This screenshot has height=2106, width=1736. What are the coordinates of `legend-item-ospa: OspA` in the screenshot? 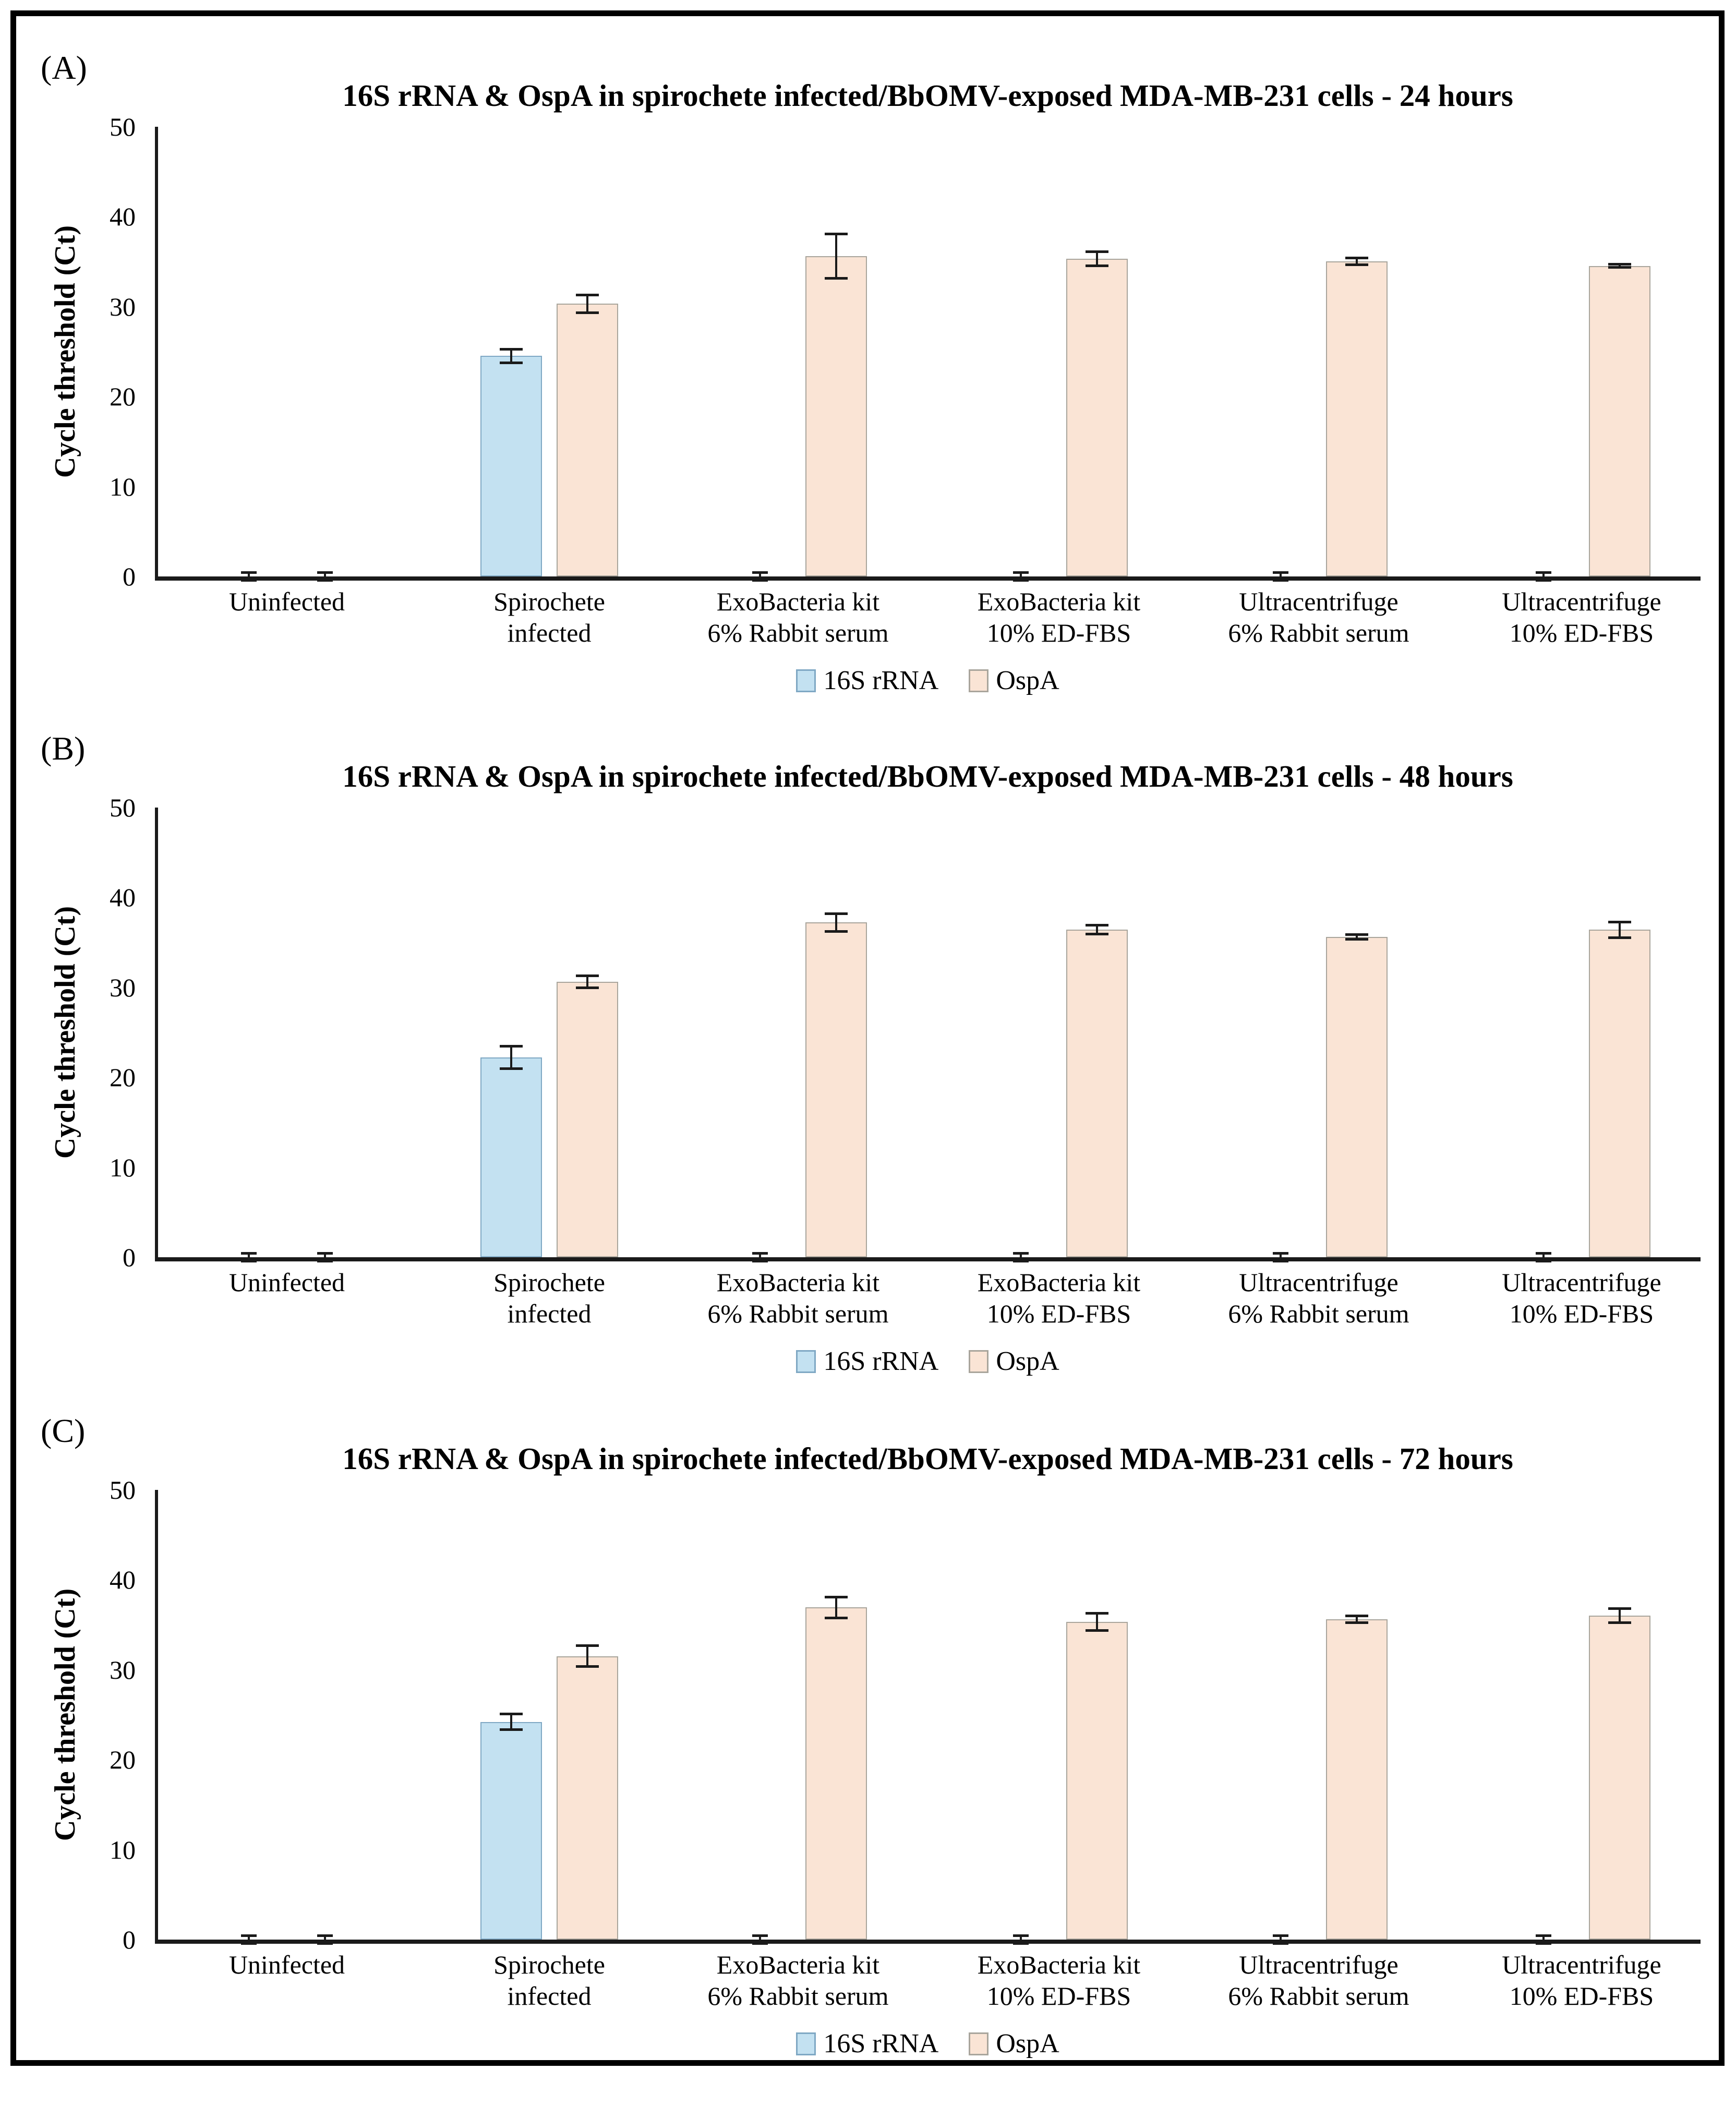 It's located at (1014, 2044).